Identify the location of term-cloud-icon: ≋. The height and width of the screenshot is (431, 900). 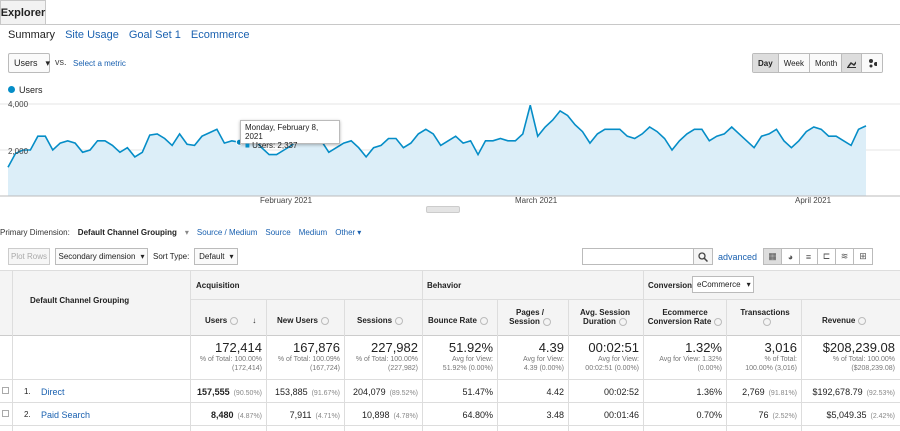
(845, 256).